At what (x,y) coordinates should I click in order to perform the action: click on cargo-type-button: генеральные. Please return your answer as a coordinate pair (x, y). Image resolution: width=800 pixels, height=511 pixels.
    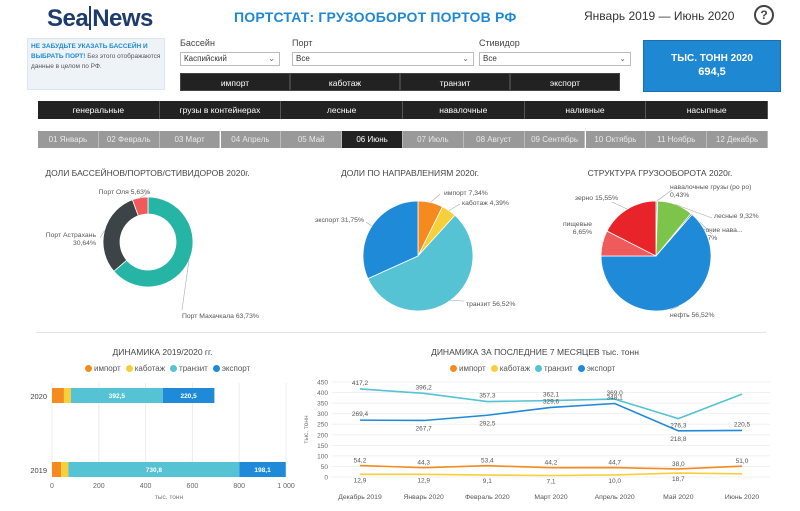
    Looking at the image, I should click on (99, 110).